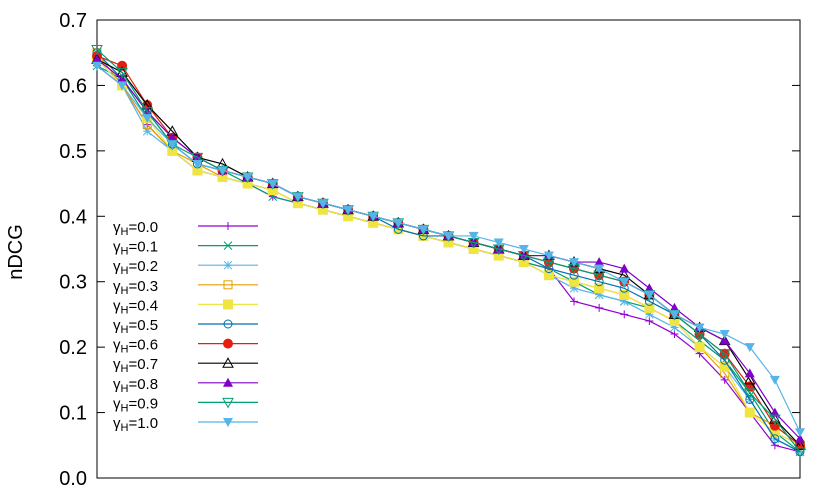 The width and height of the screenshot is (830, 498). Describe the element at coordinates (135, 306) in the screenshot. I see `legend-label: γH=0.4` at that location.